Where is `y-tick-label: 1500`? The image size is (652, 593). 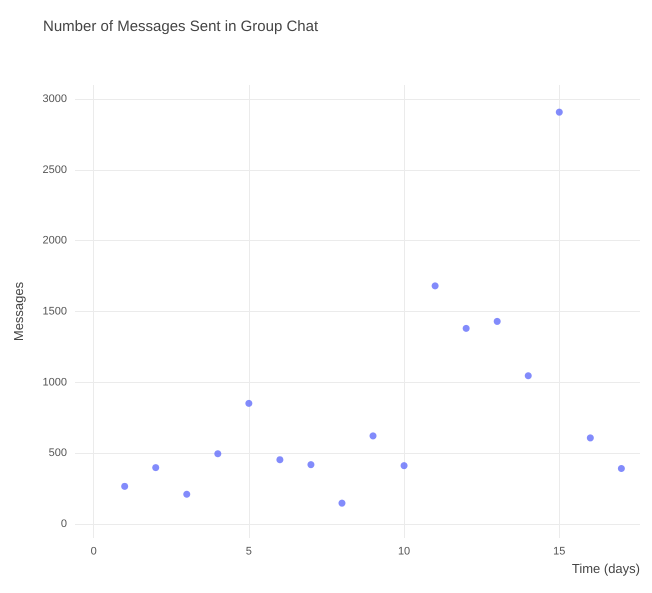
y-tick-label: 1500 is located at coordinates (54, 312).